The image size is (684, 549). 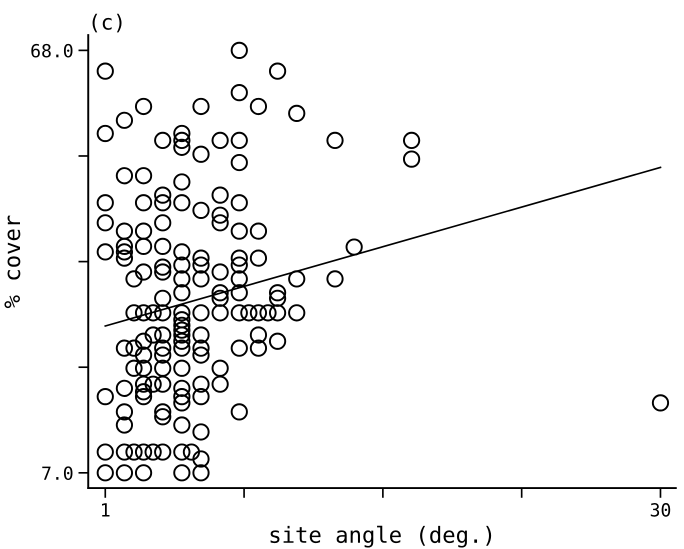 I want to click on y-tick-label: 7.0, so click(x=57, y=473).